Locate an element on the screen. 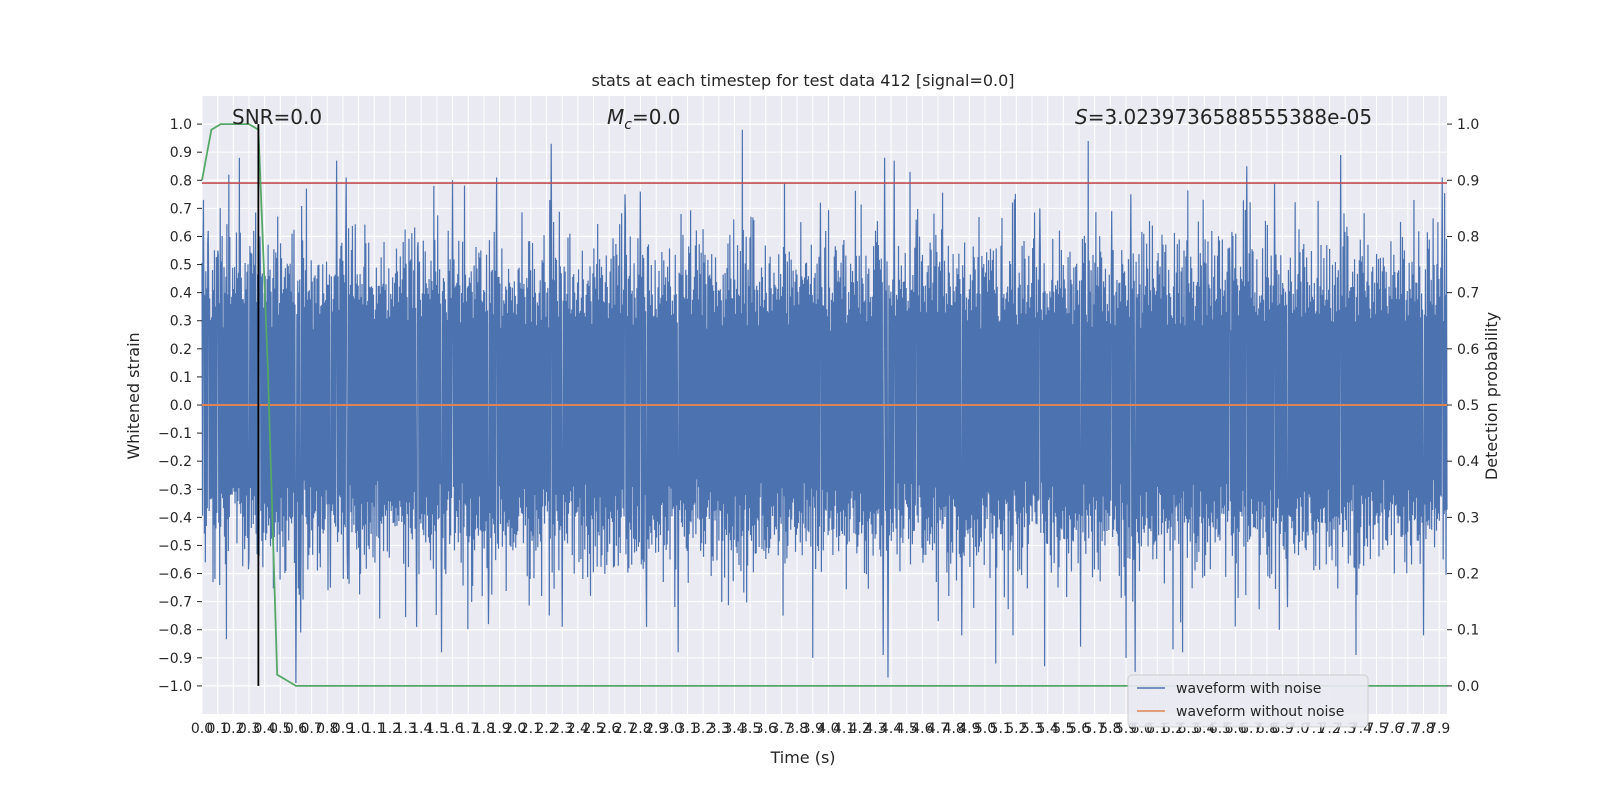 Image resolution: width=1600 pixels, height=800 pixels. x-tick-label: 2.0 is located at coordinates (515, 729).